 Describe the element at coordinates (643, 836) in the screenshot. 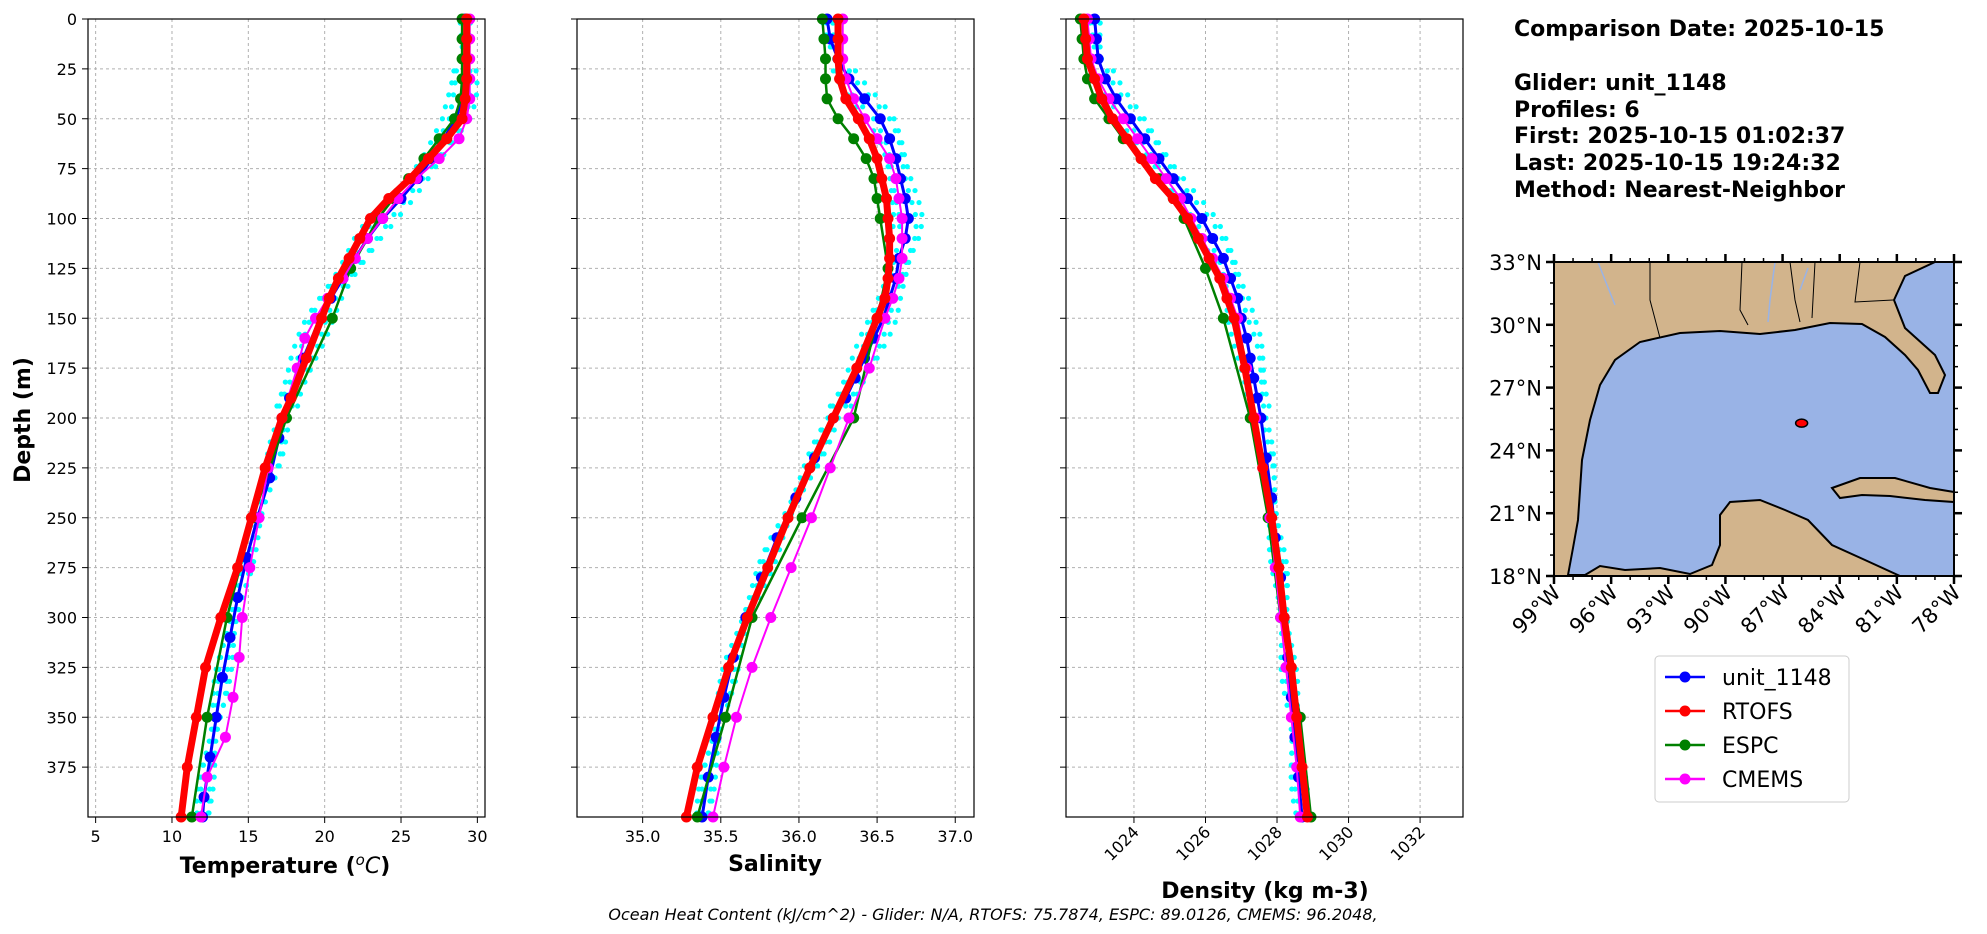

I see `x-tick-label: 35.0` at that location.